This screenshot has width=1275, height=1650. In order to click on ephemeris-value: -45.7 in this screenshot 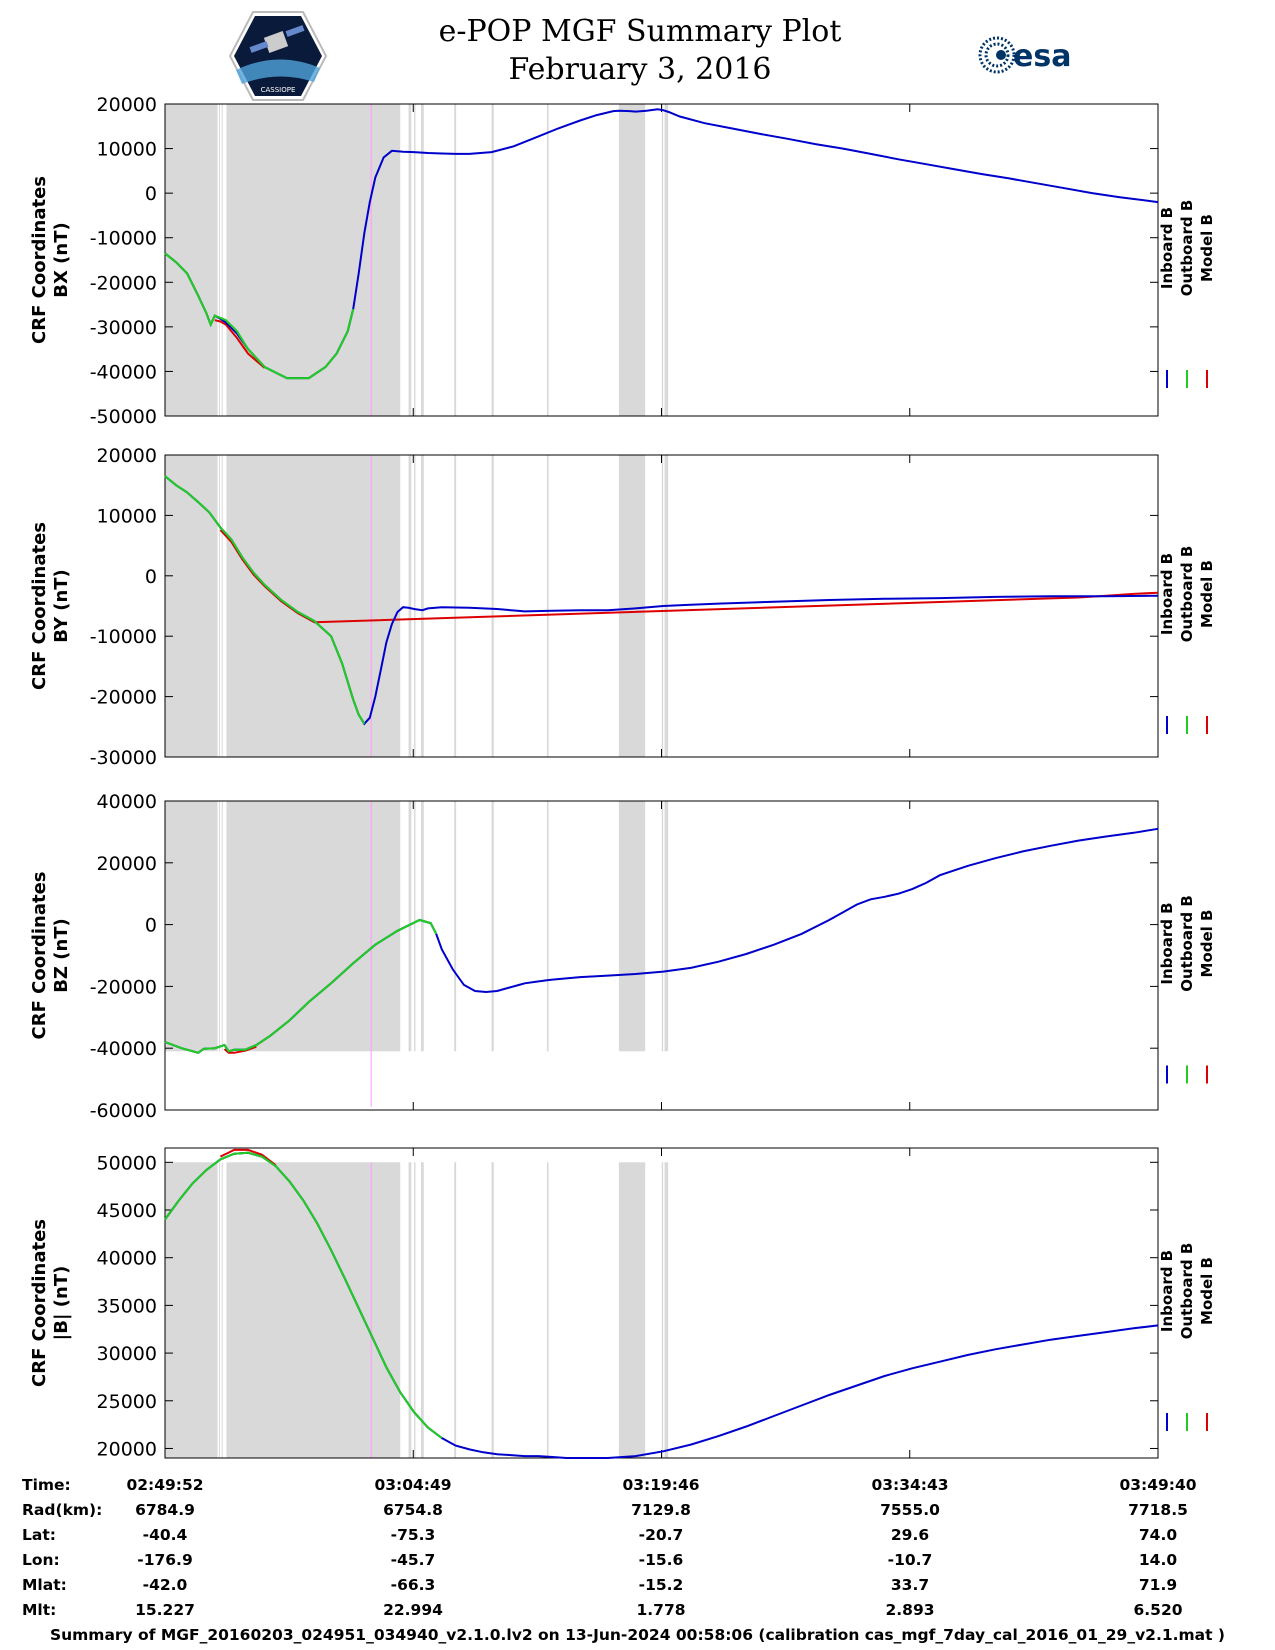, I will do `click(413, 1560)`.